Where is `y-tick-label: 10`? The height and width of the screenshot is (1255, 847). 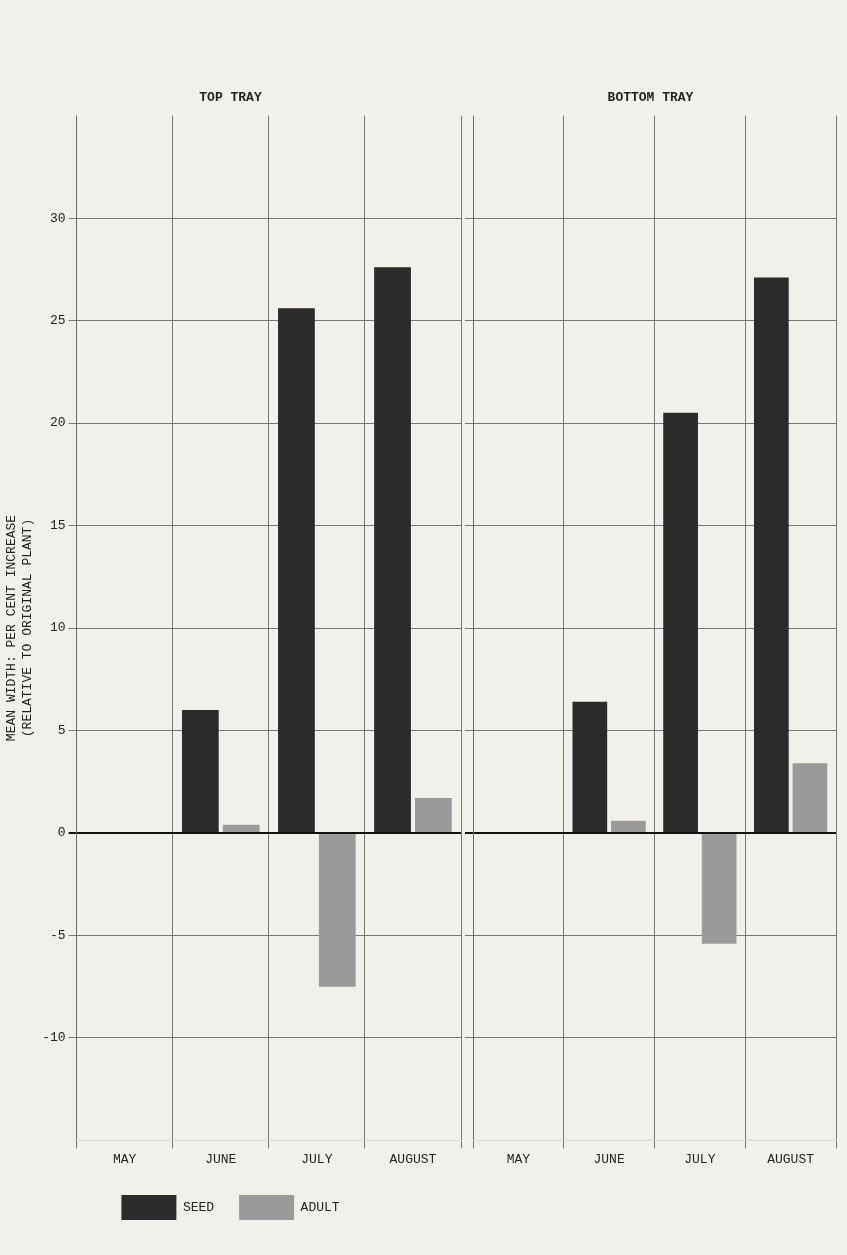
y-tick-label: 10 is located at coordinates (57, 628).